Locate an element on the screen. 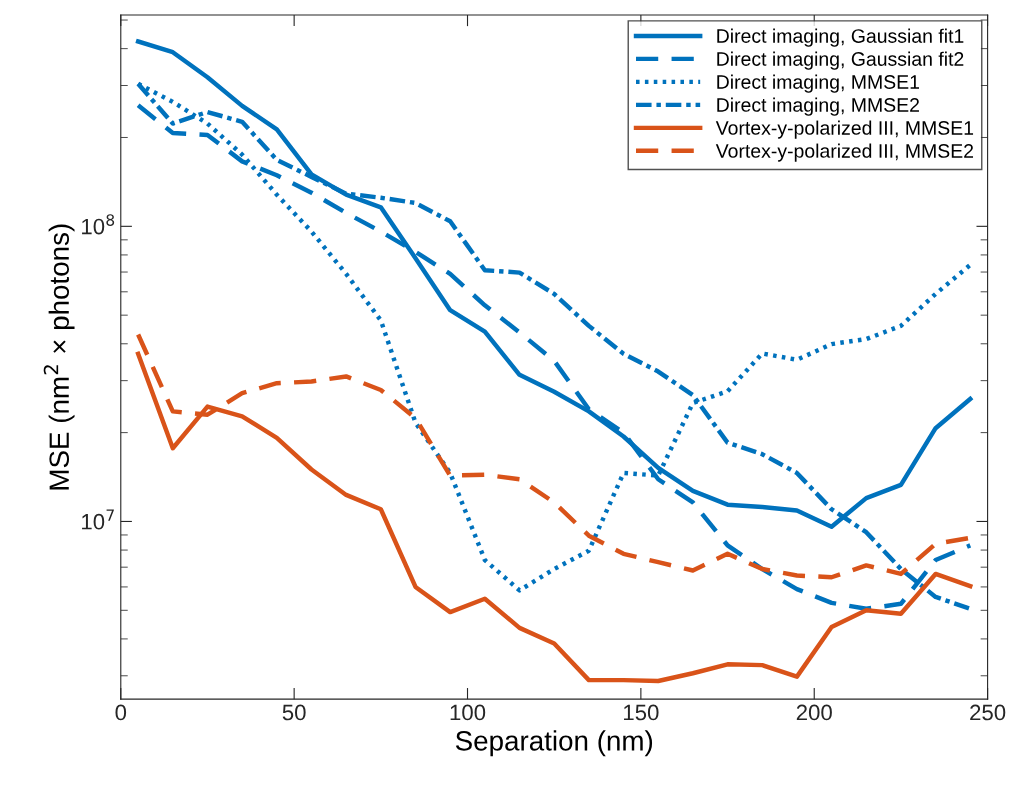 The image size is (1015, 790). x-tick-label: 200 is located at coordinates (814, 712).